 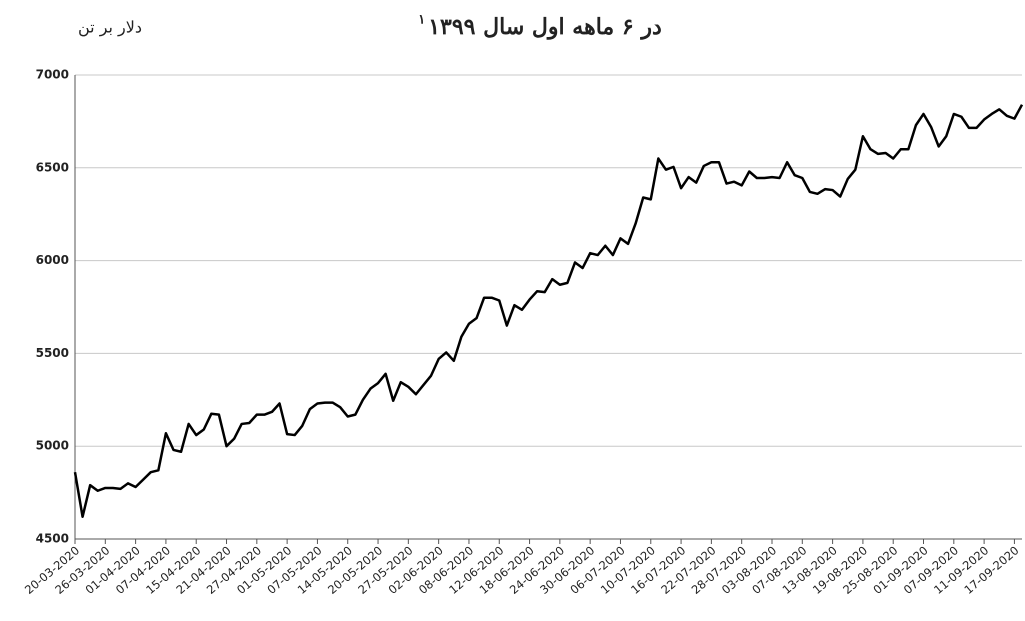 What do you see at coordinates (52, 75) in the screenshot?
I see `y-tick-label: 7000` at bounding box center [52, 75].